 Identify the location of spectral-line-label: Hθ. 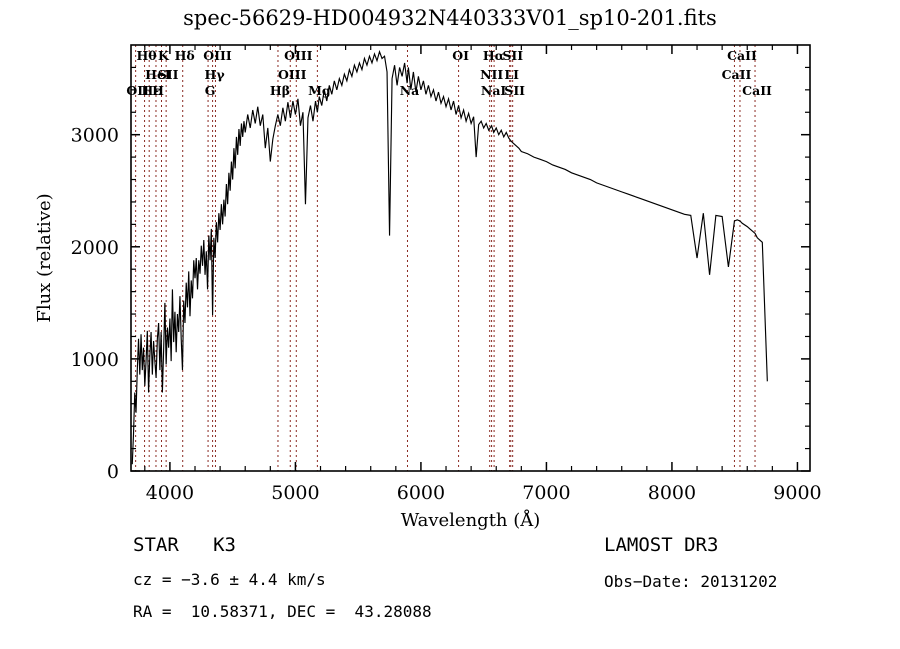
(146, 55).